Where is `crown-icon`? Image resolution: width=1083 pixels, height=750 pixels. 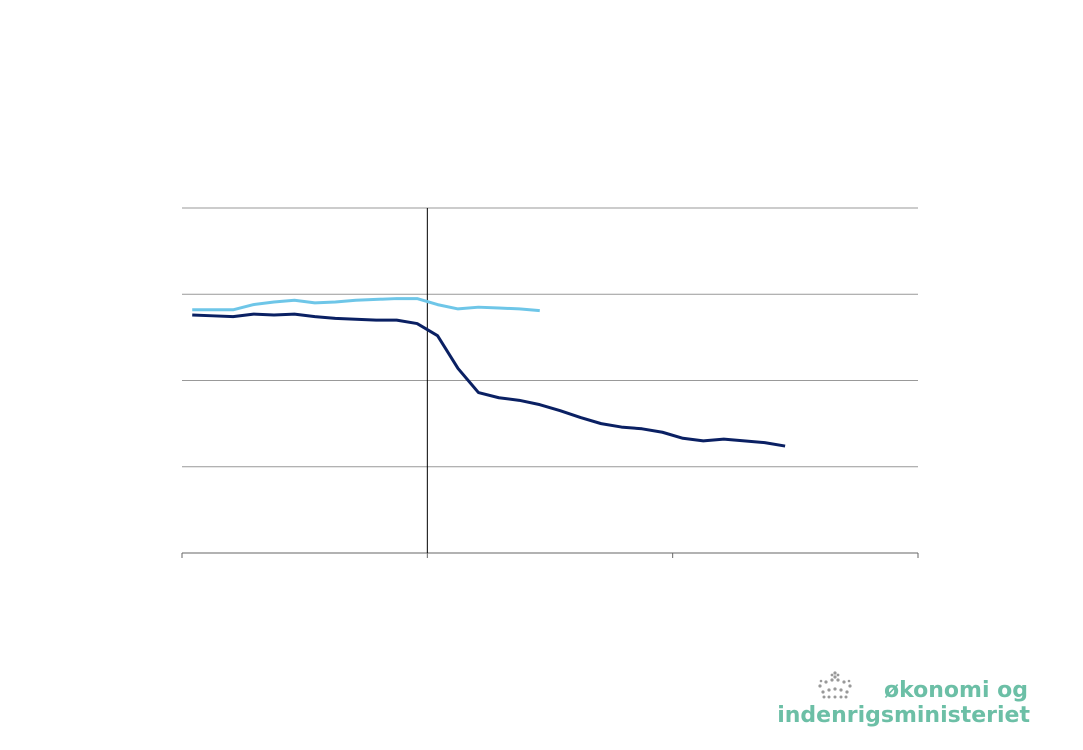
crown-icon is located at coordinates (835, 685).